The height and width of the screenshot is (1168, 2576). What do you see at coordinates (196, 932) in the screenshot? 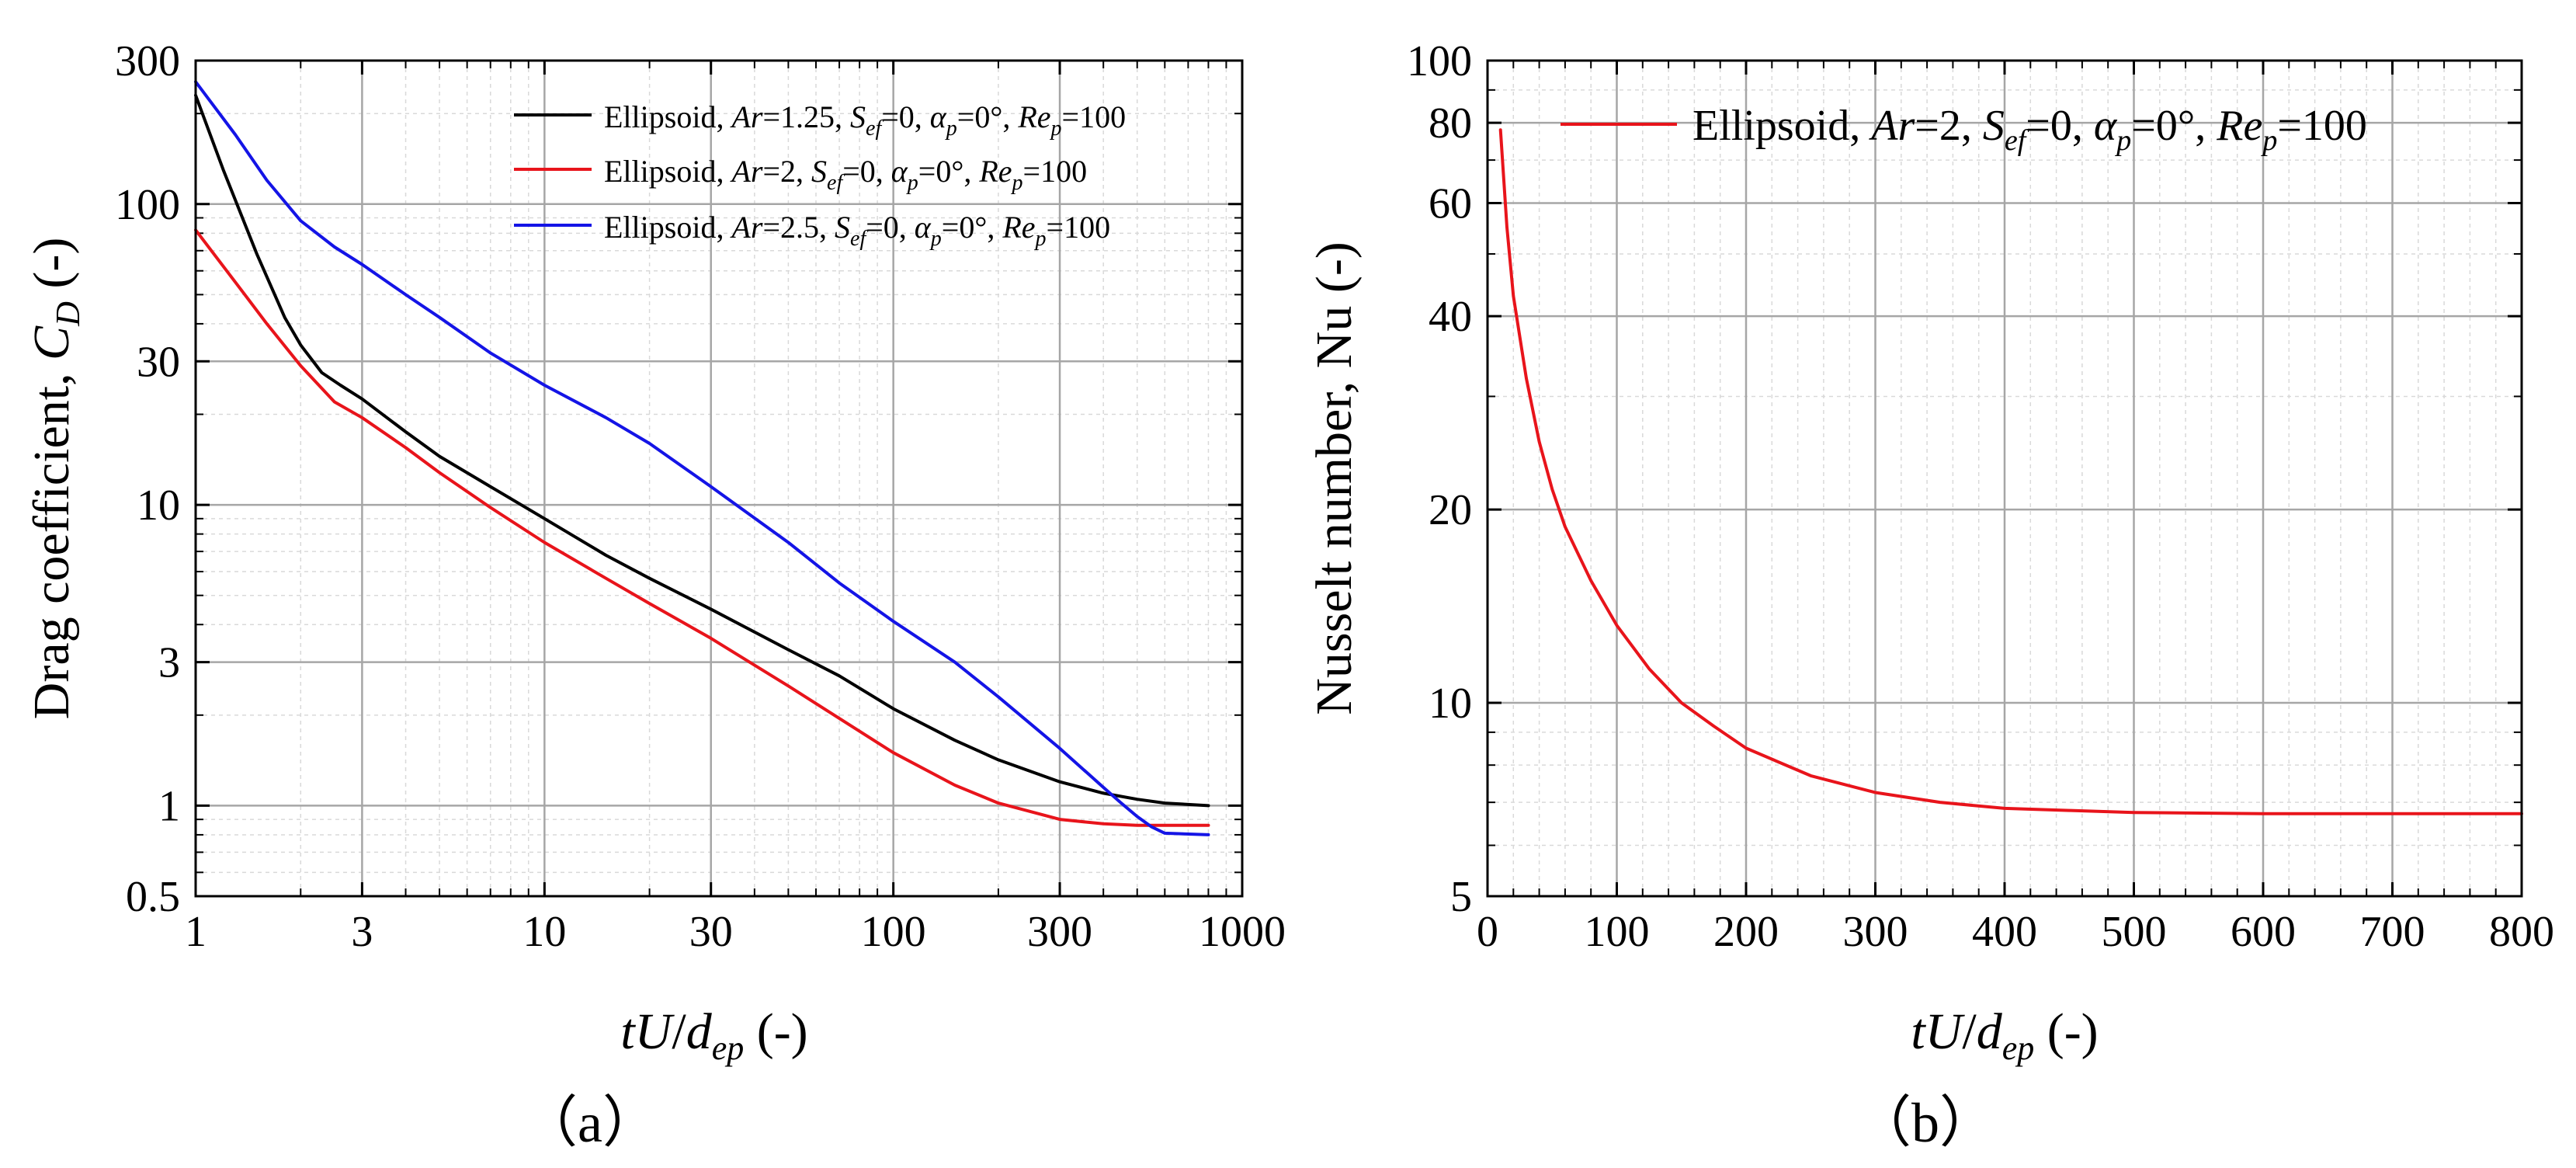
I see `x-tick-label: 1` at bounding box center [196, 932].